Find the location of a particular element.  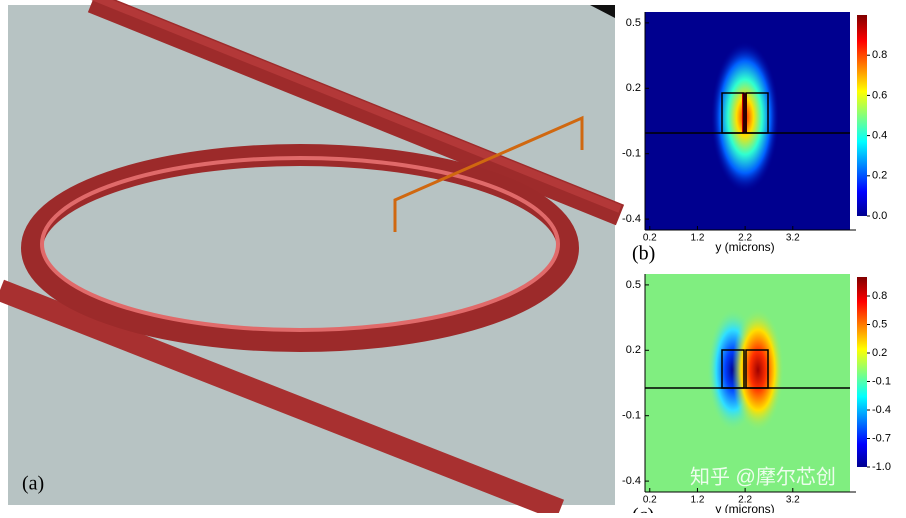

field-c is located at coordinates (747, 383).